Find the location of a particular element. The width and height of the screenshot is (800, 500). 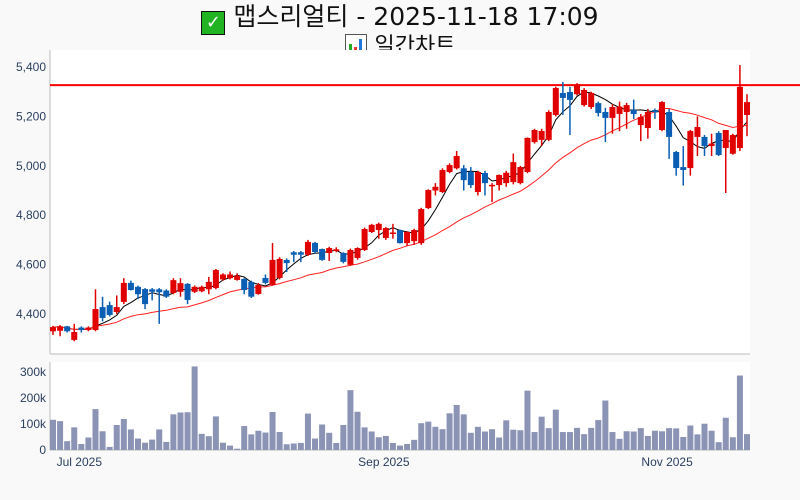

date-tick-label: Sep 2025 is located at coordinates (384, 462).